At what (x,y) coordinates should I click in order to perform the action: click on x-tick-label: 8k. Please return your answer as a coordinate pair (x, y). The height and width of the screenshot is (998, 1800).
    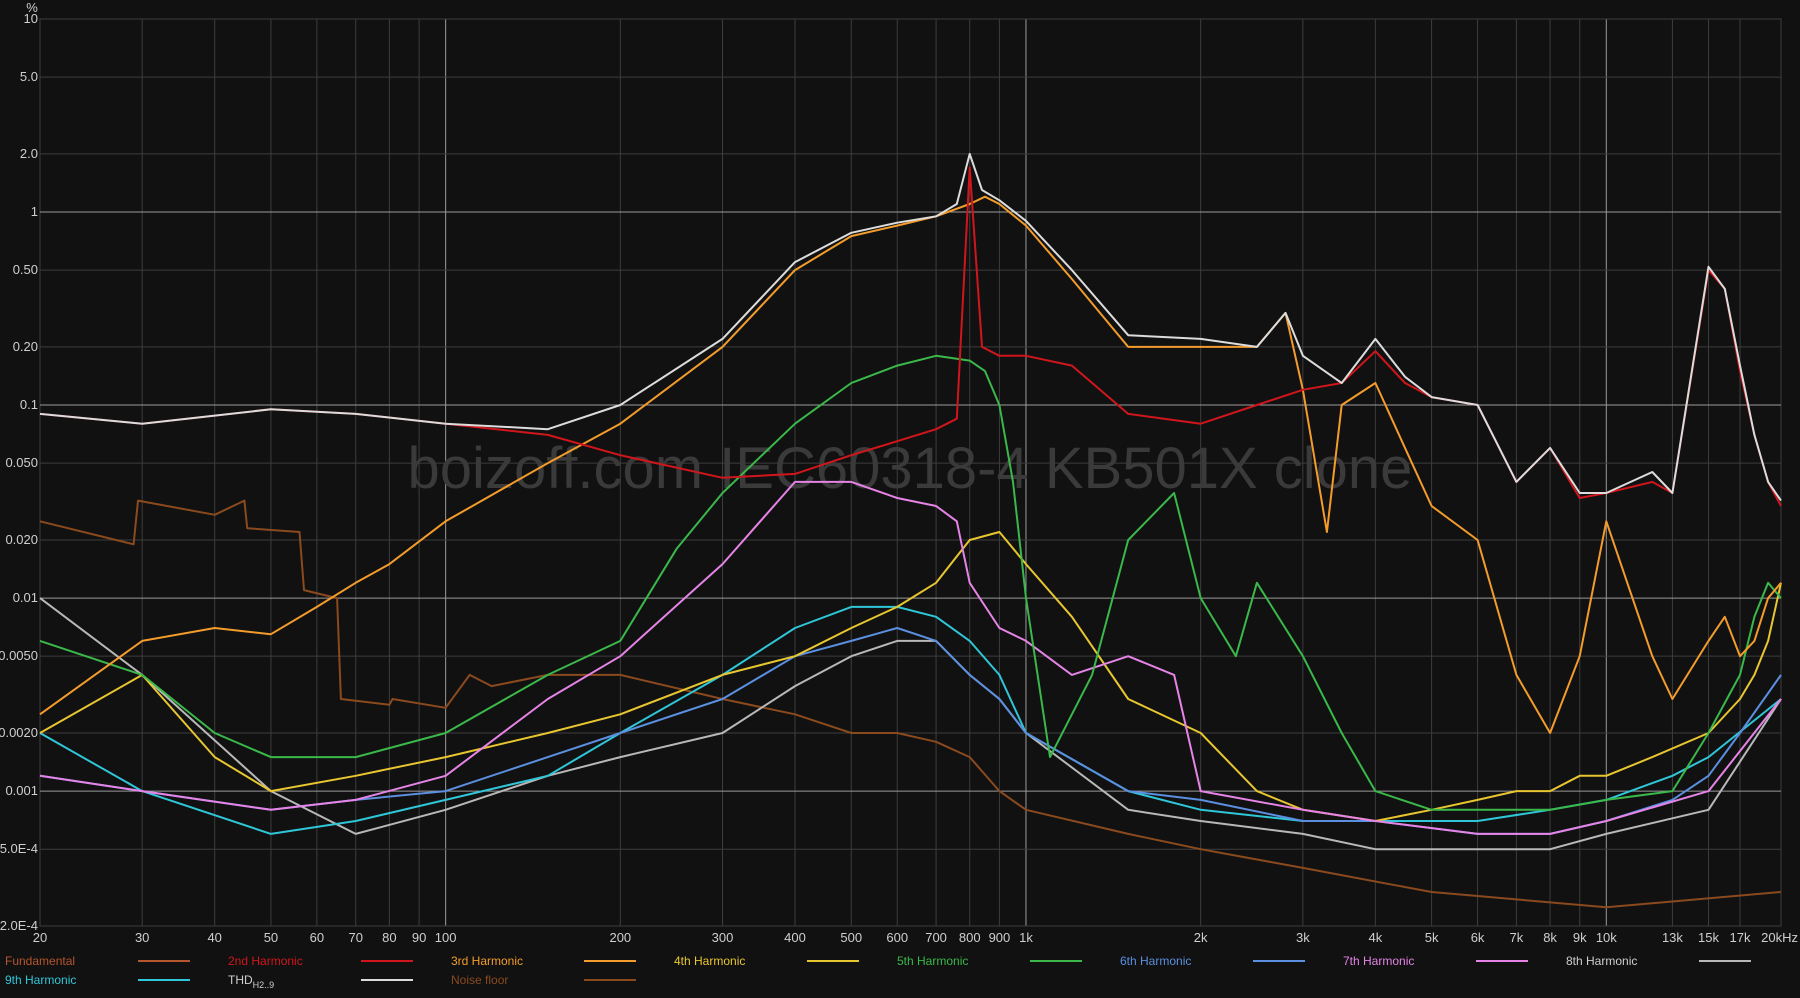
    Looking at the image, I should click on (1550, 937).